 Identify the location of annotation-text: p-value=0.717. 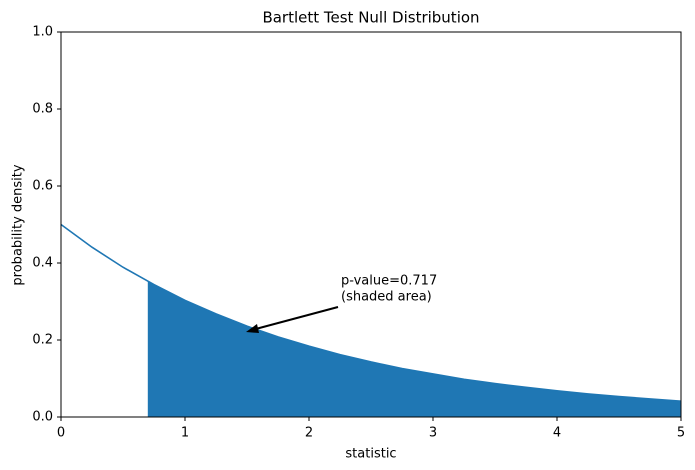
(389, 281).